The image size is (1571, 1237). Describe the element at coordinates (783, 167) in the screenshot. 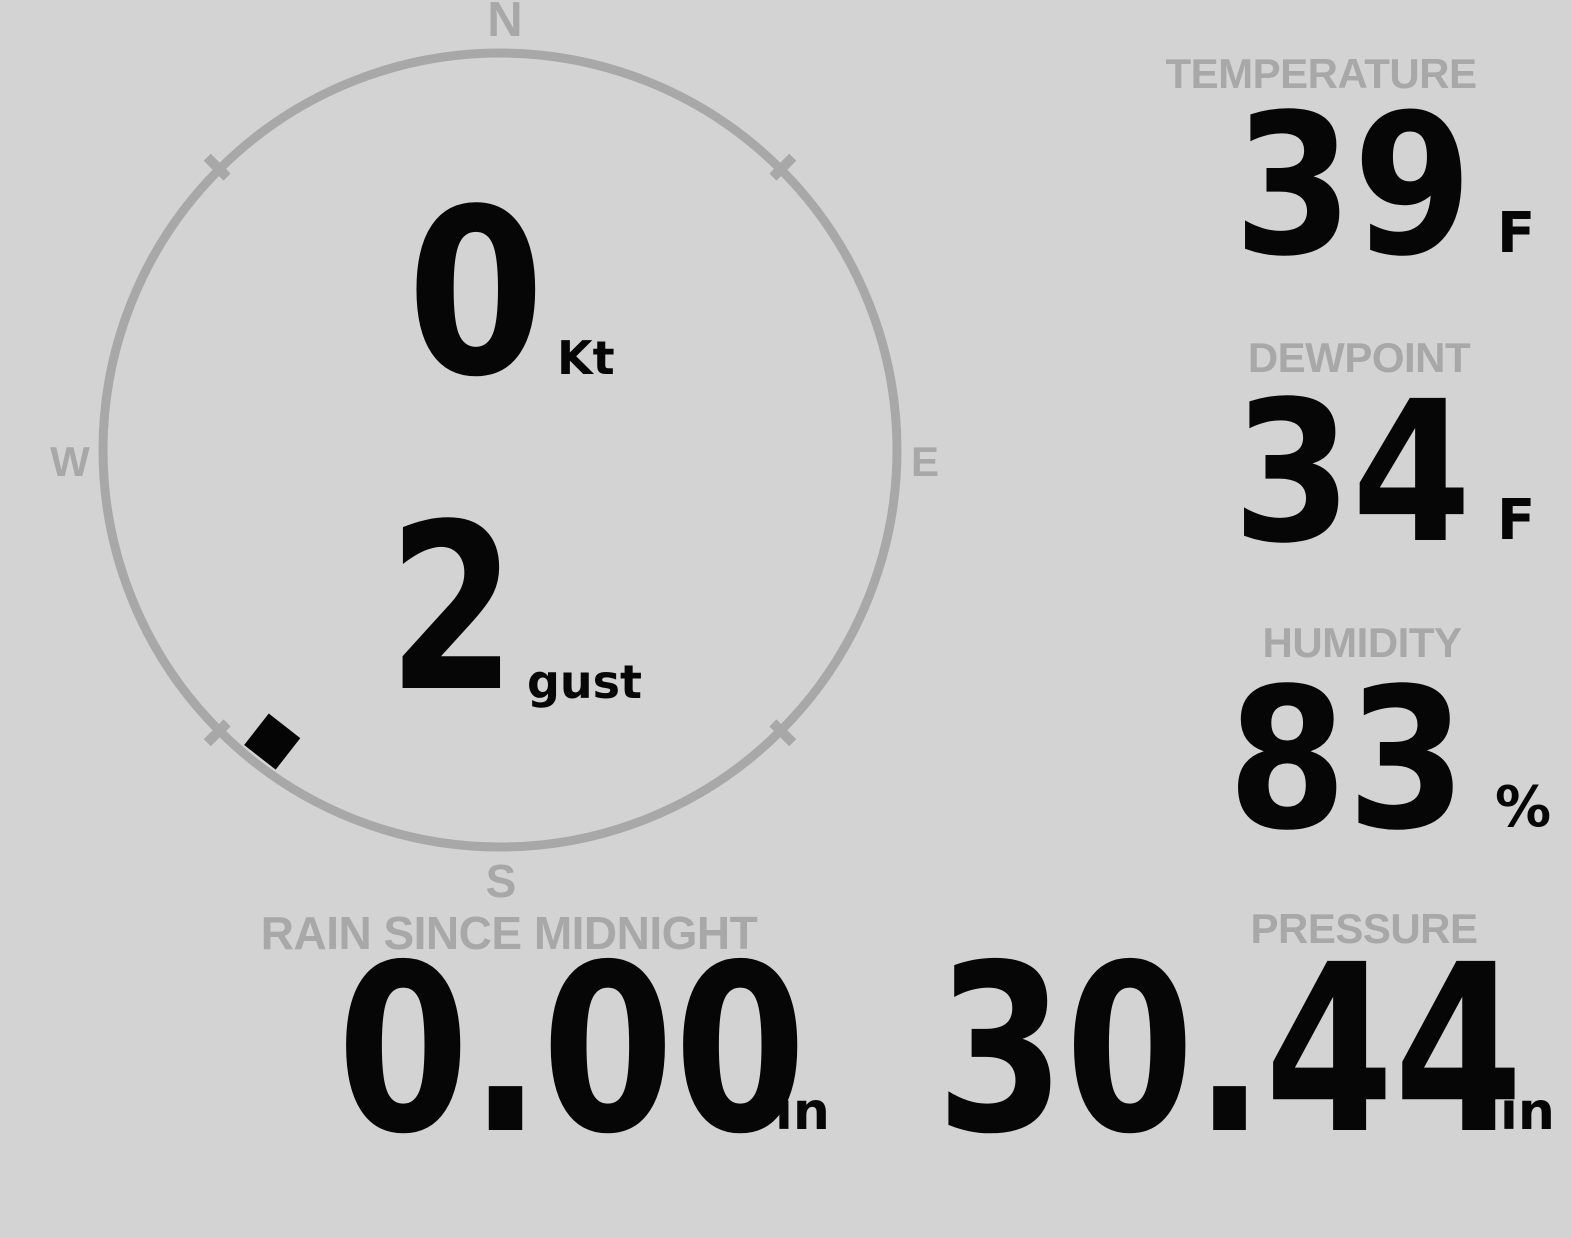

I see `compass-tick-ne` at that location.